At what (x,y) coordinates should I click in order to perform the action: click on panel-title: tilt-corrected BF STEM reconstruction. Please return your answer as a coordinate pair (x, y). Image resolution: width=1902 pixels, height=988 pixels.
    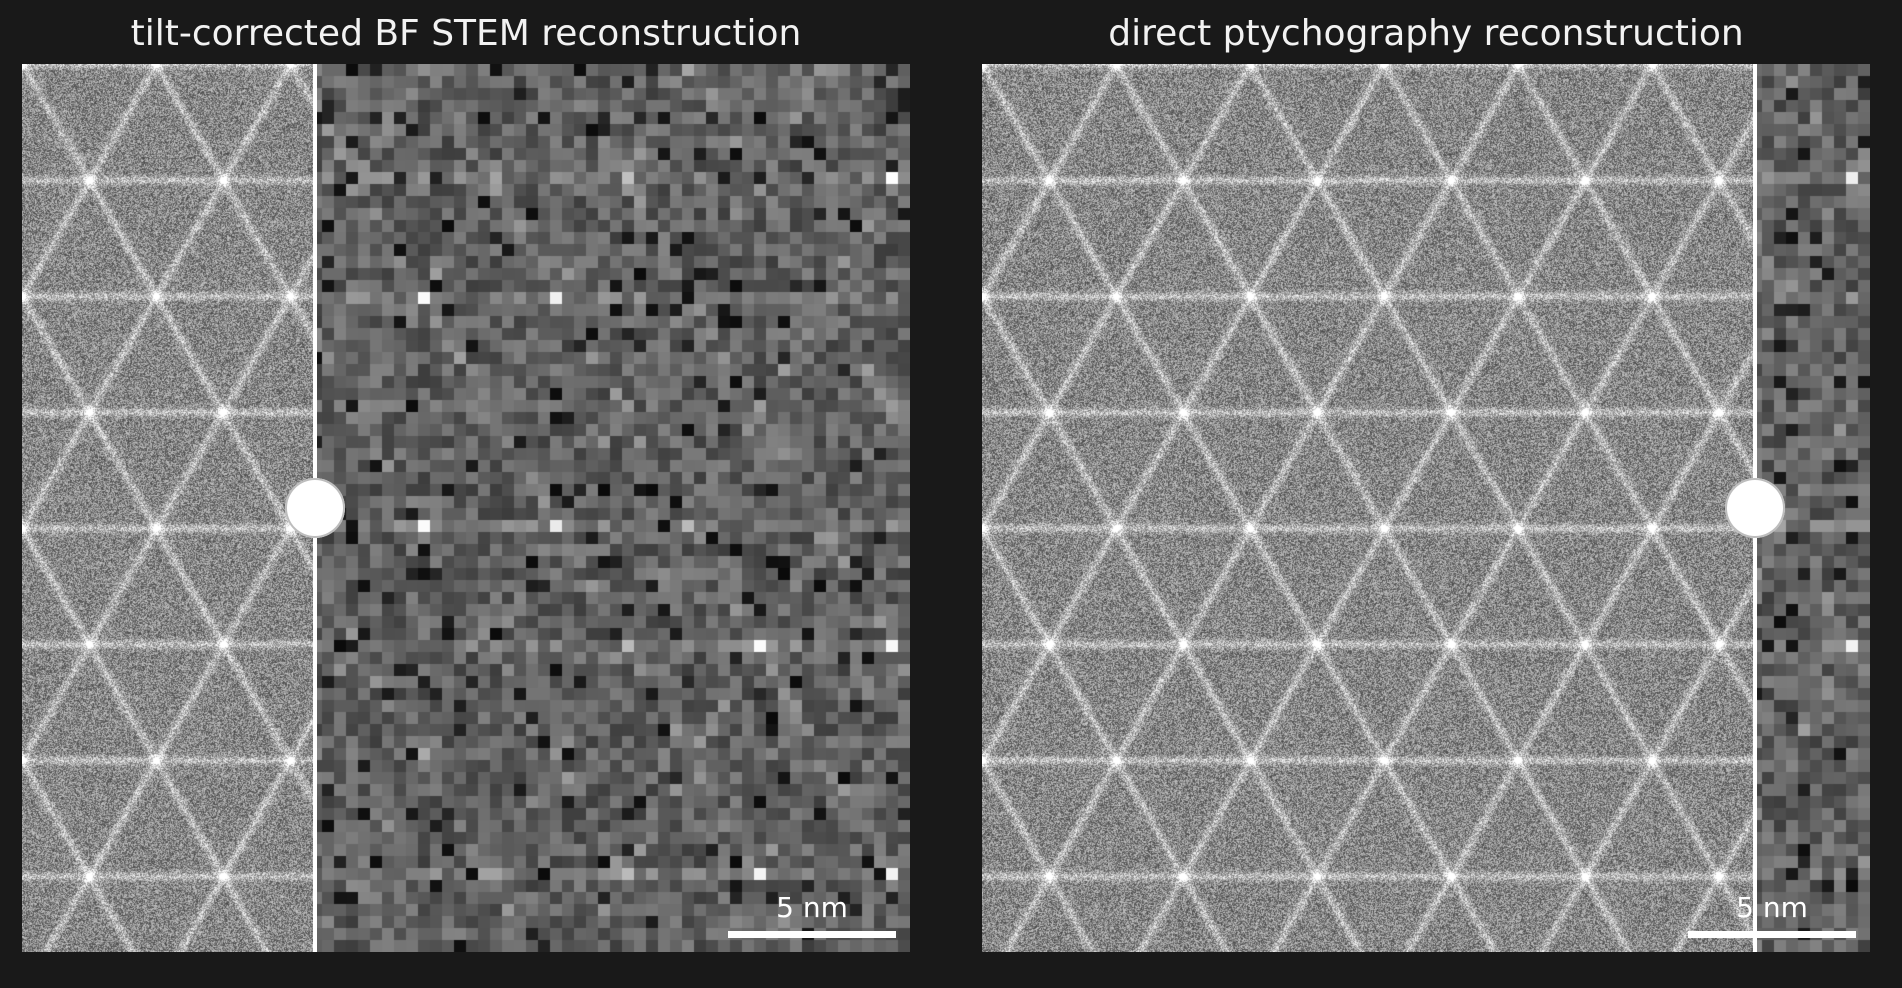
    Looking at the image, I should click on (466, 33).